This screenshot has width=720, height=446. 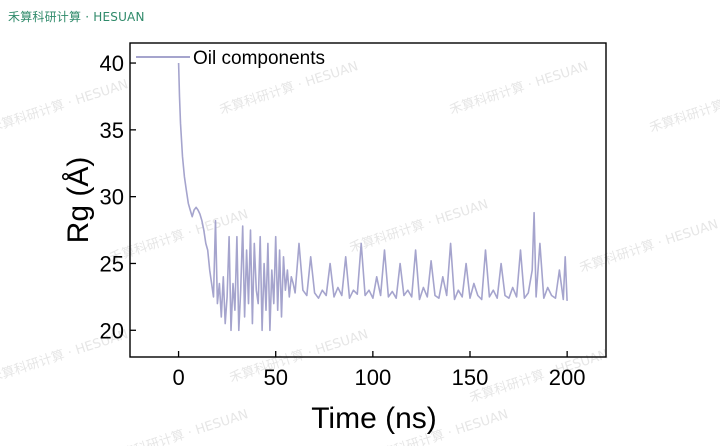 What do you see at coordinates (178, 377) in the screenshot?
I see `x-tick-label: 0` at bounding box center [178, 377].